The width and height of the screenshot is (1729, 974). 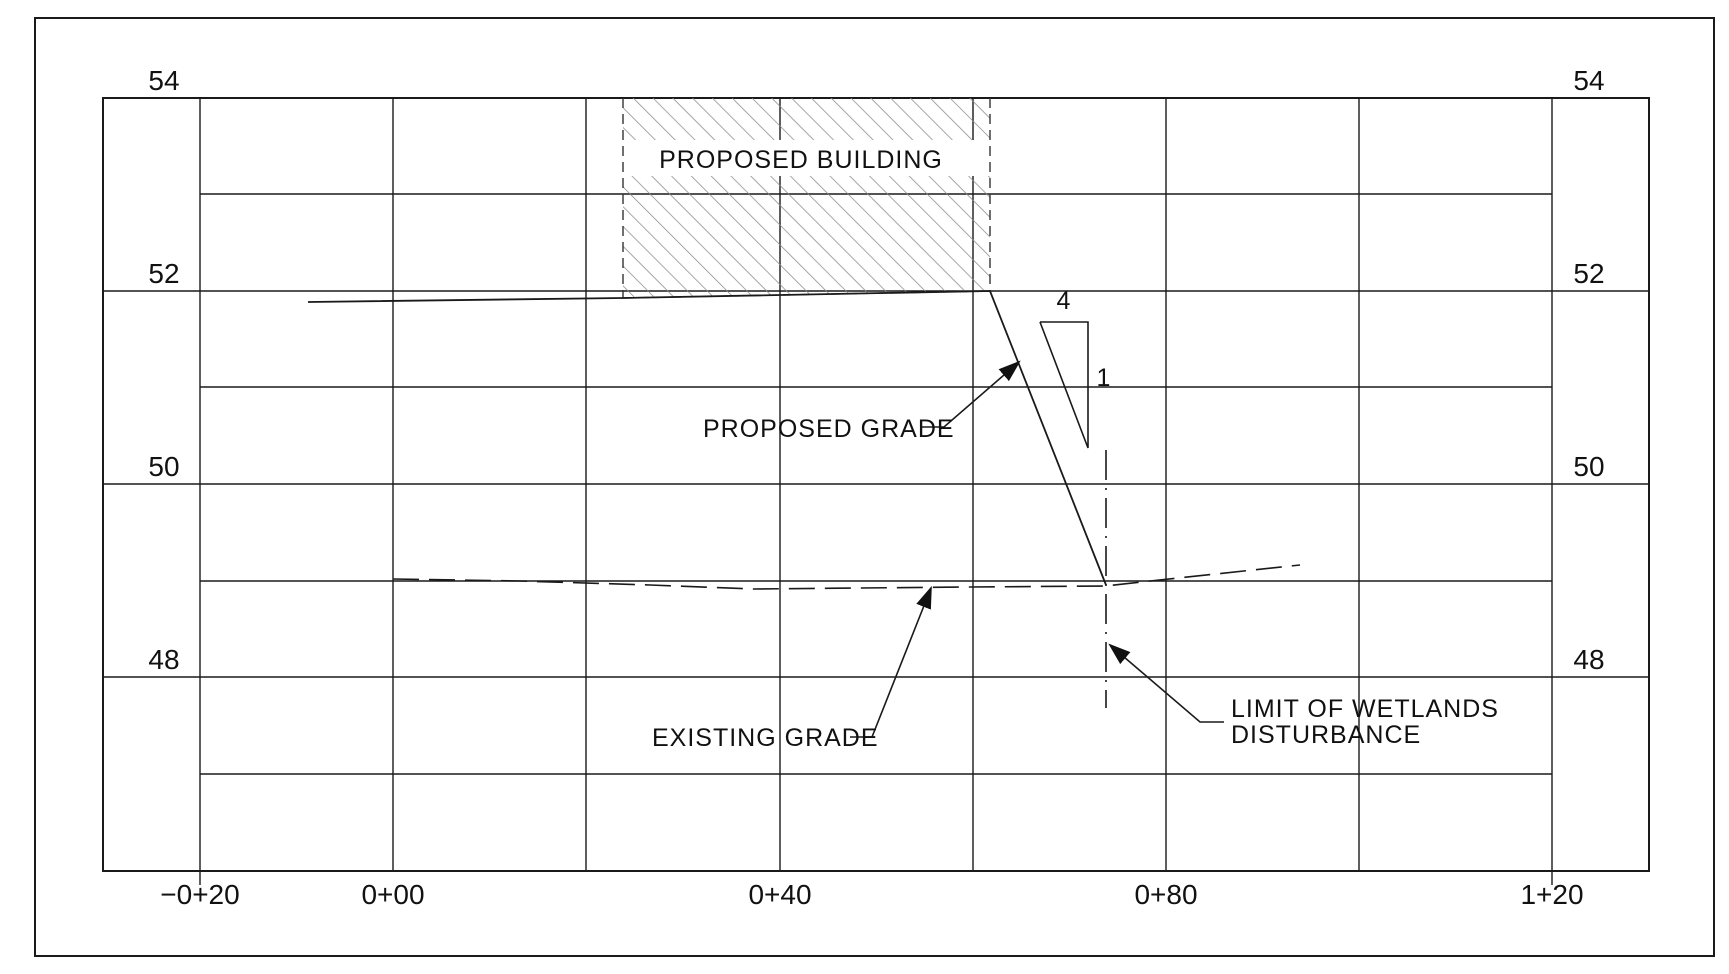 What do you see at coordinates (1365, 709) in the screenshot?
I see `limit-label-line1: LIMIT OF WETLANDS` at bounding box center [1365, 709].